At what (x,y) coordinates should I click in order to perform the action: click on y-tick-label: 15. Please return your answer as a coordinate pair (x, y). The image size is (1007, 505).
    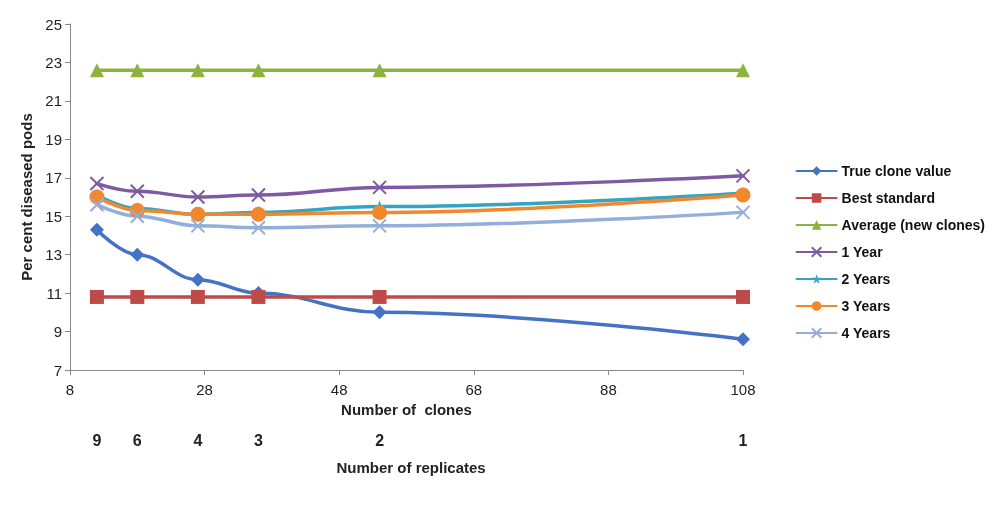
    Looking at the image, I should click on (53, 216).